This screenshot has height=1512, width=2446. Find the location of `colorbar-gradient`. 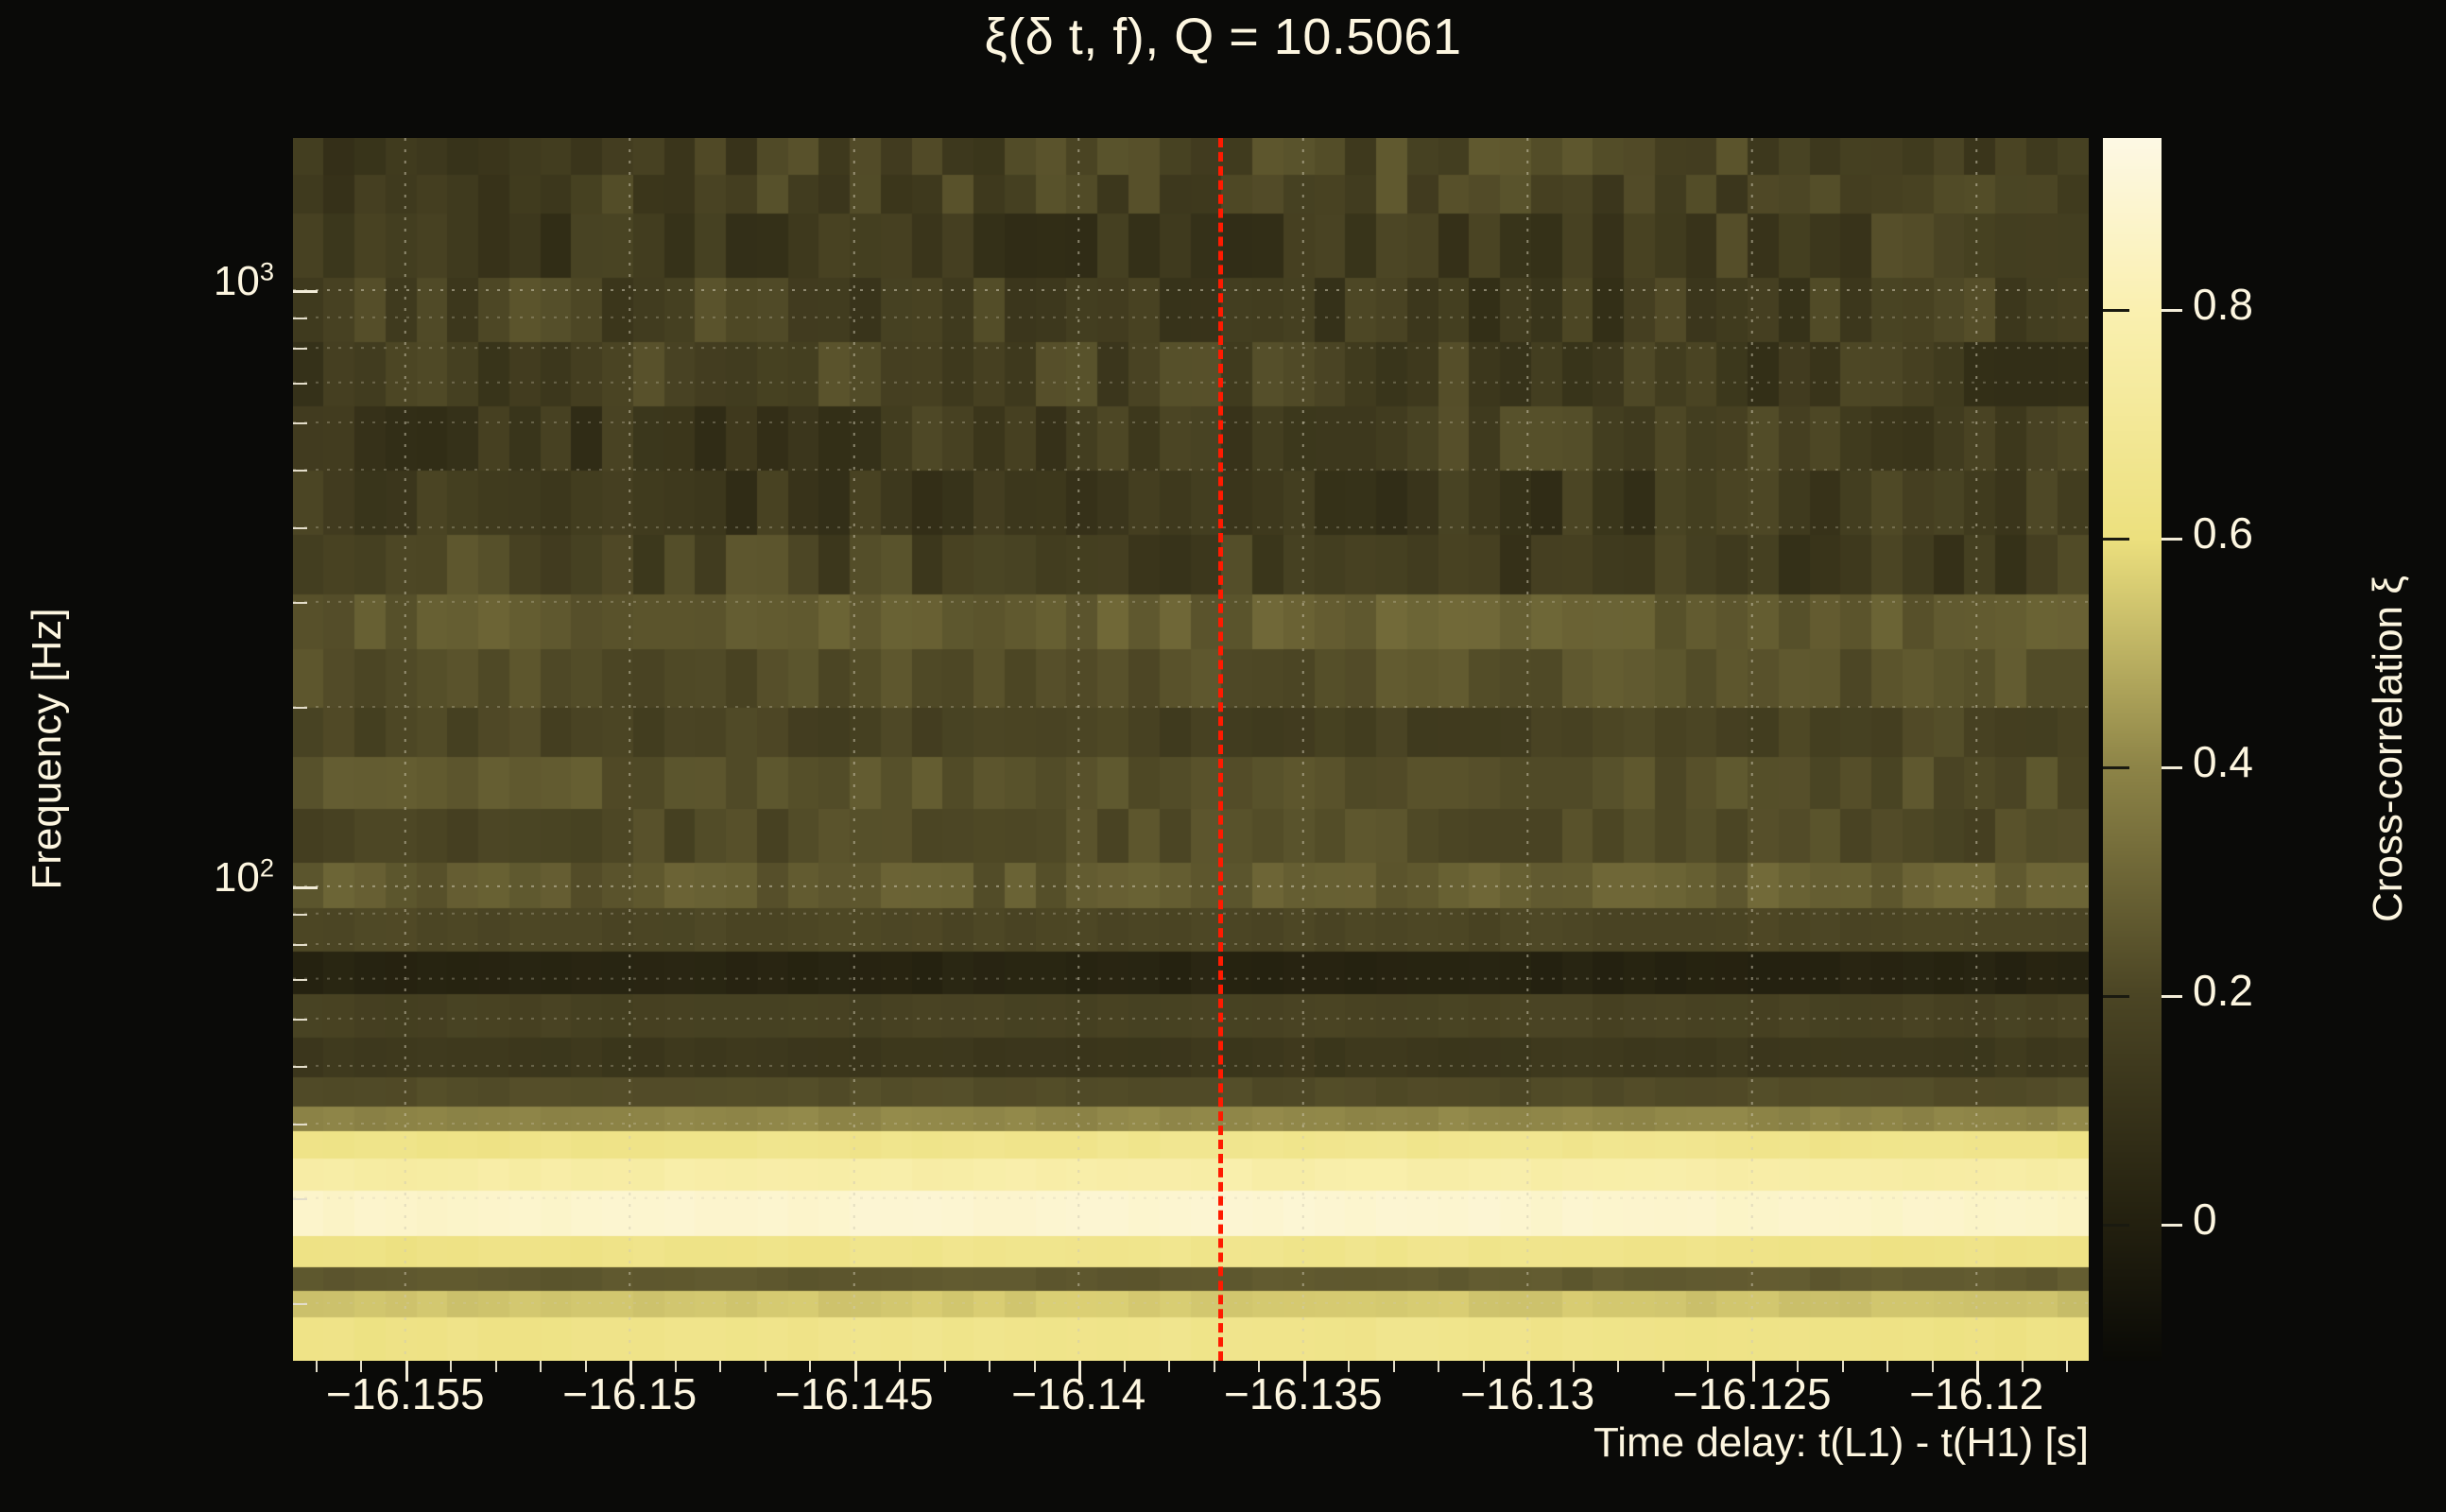

colorbar-gradient is located at coordinates (2132, 749).